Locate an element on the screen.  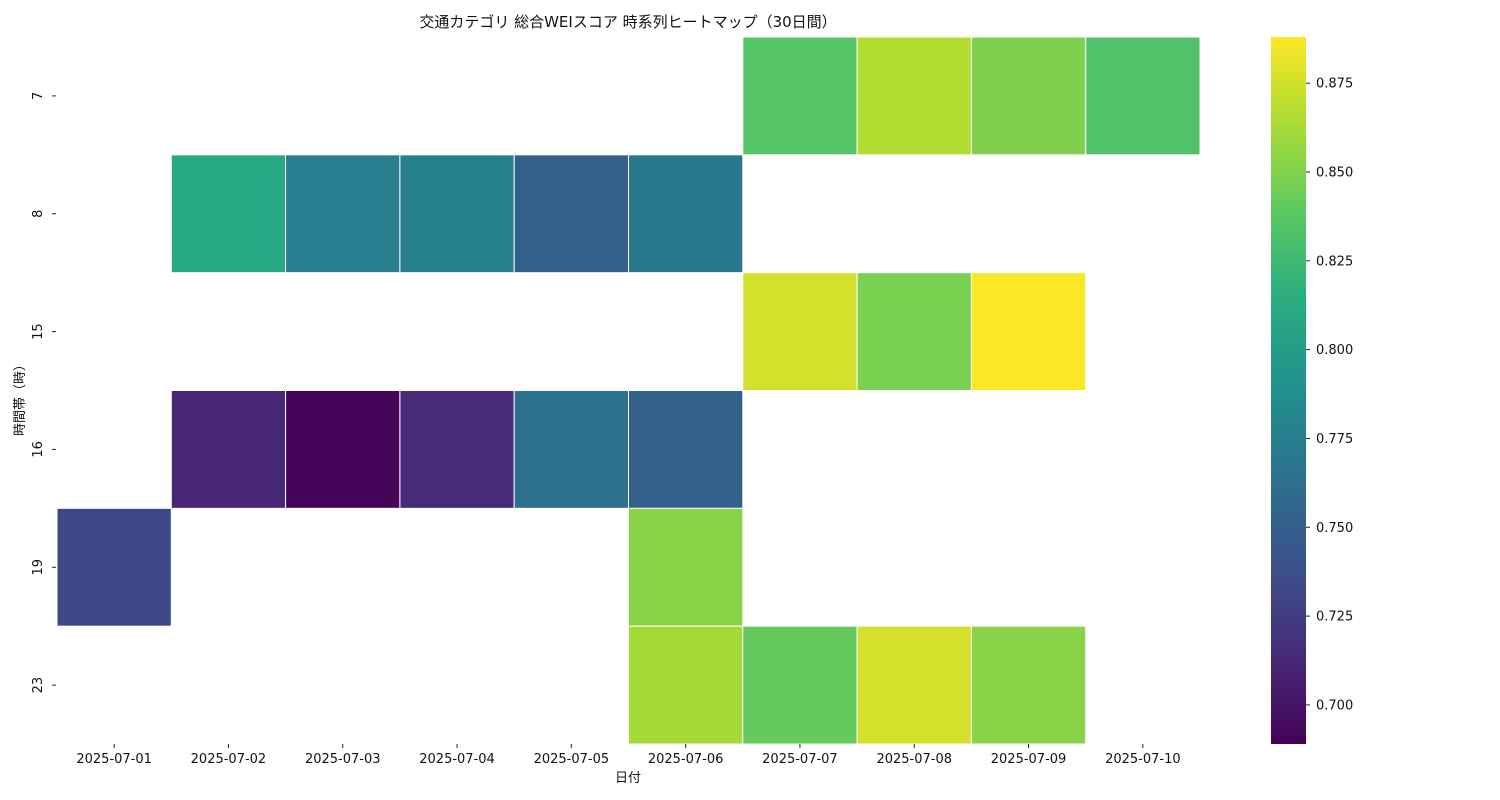
colorbar-tick-label: 0.800 is located at coordinates (1334, 350).